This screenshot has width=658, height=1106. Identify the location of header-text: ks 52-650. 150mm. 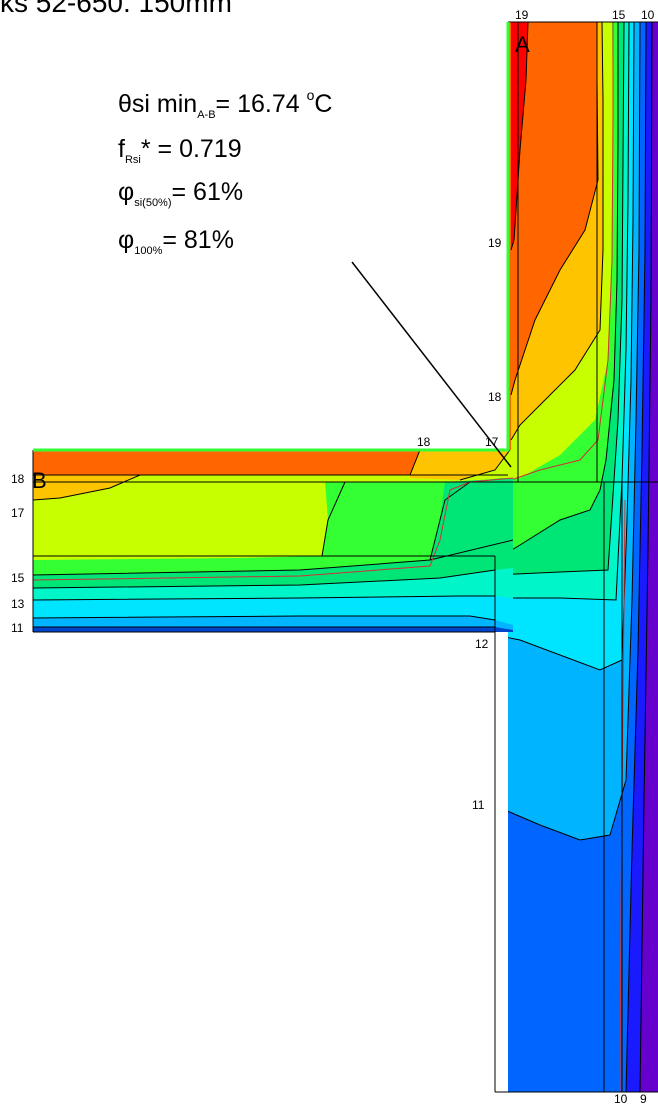
(116, 9).